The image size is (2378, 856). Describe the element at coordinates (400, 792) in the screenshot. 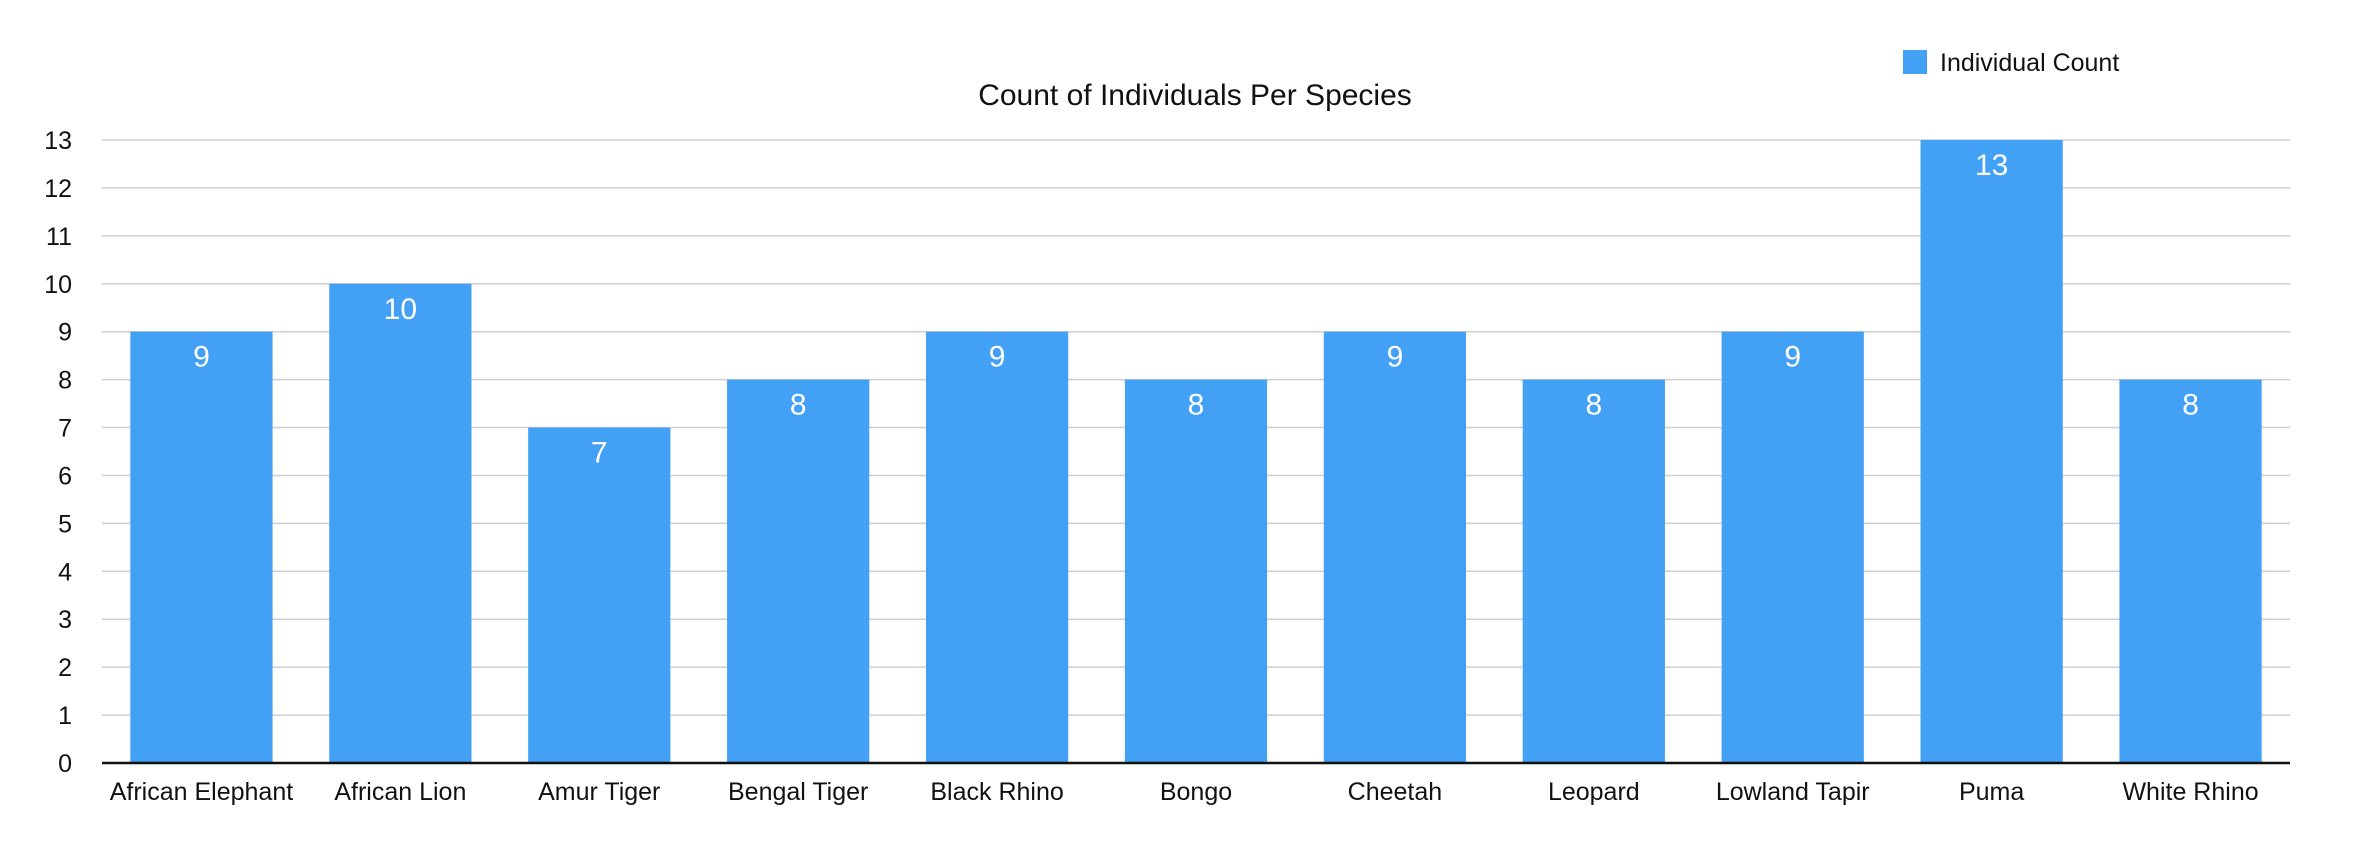

I see `x-tick-label: African Lion` at that location.